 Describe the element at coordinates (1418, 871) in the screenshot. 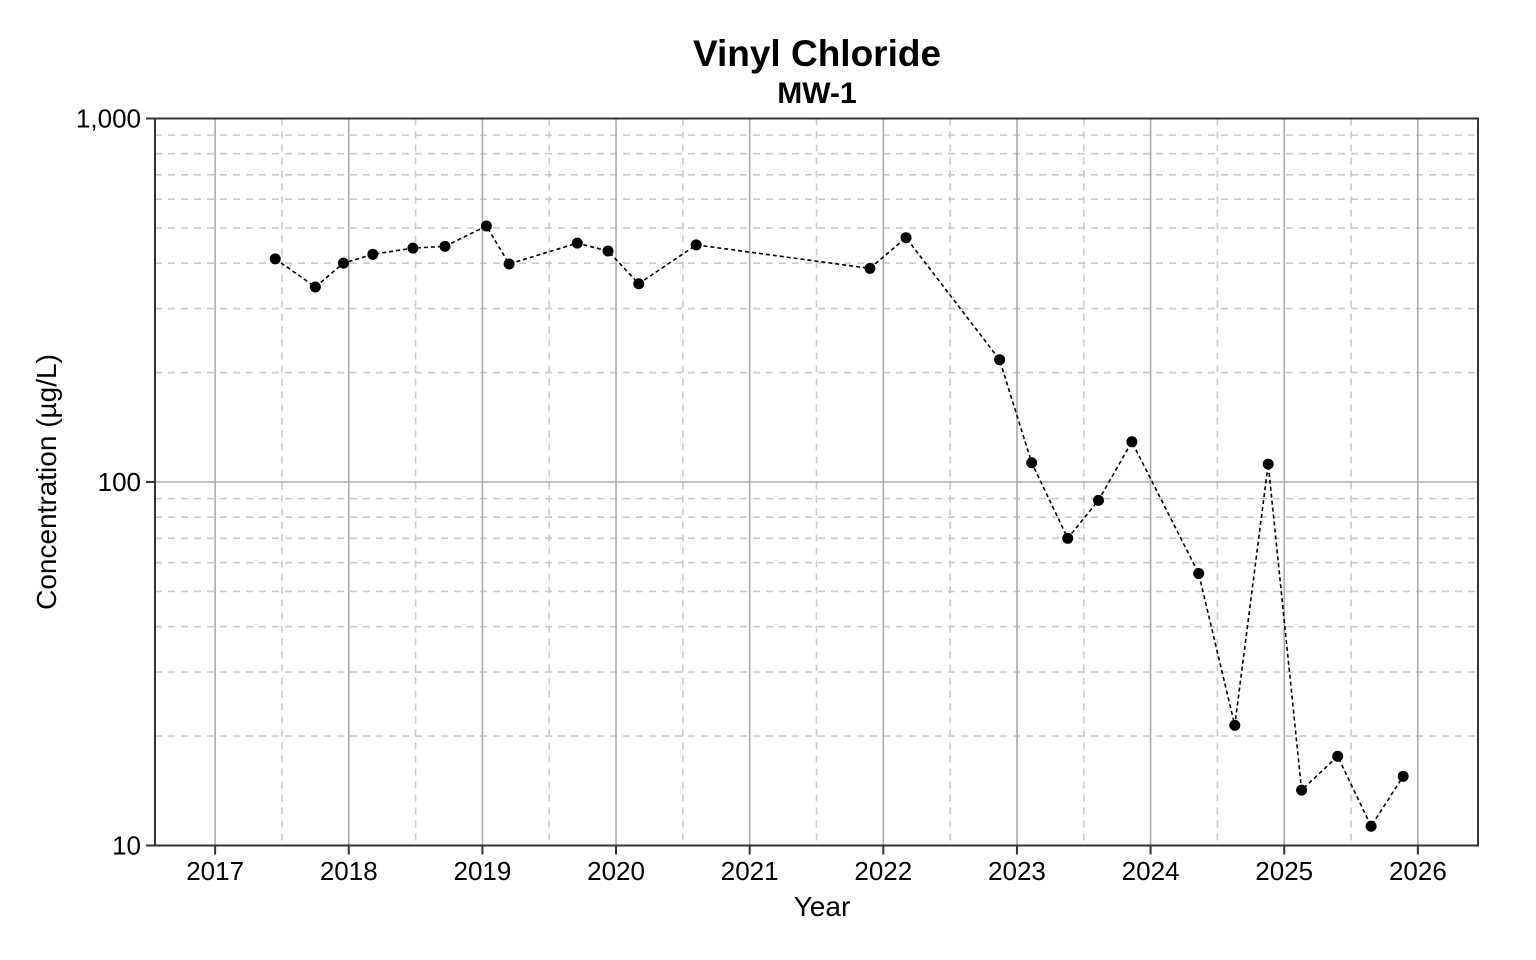

I see `x-tick-label: 2026` at that location.